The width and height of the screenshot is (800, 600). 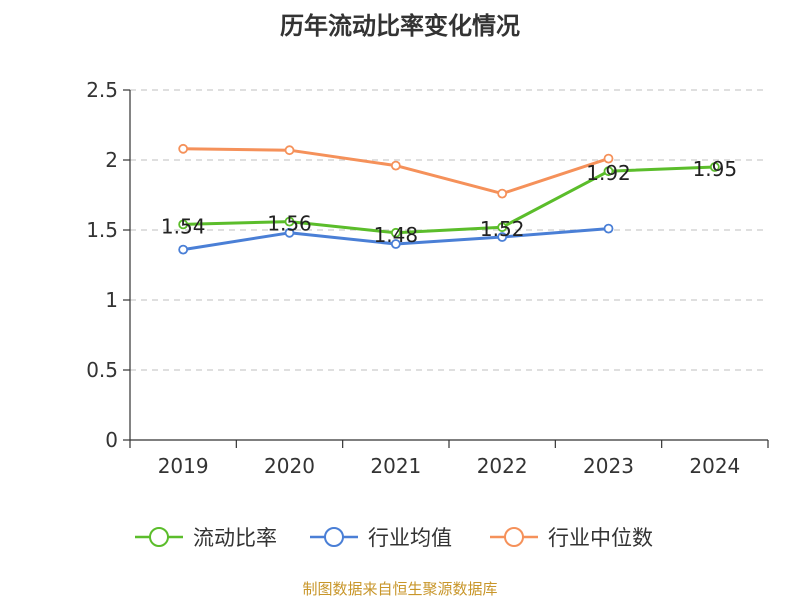 What do you see at coordinates (608, 466) in the screenshot?
I see `x-tick-label: 2023` at bounding box center [608, 466].